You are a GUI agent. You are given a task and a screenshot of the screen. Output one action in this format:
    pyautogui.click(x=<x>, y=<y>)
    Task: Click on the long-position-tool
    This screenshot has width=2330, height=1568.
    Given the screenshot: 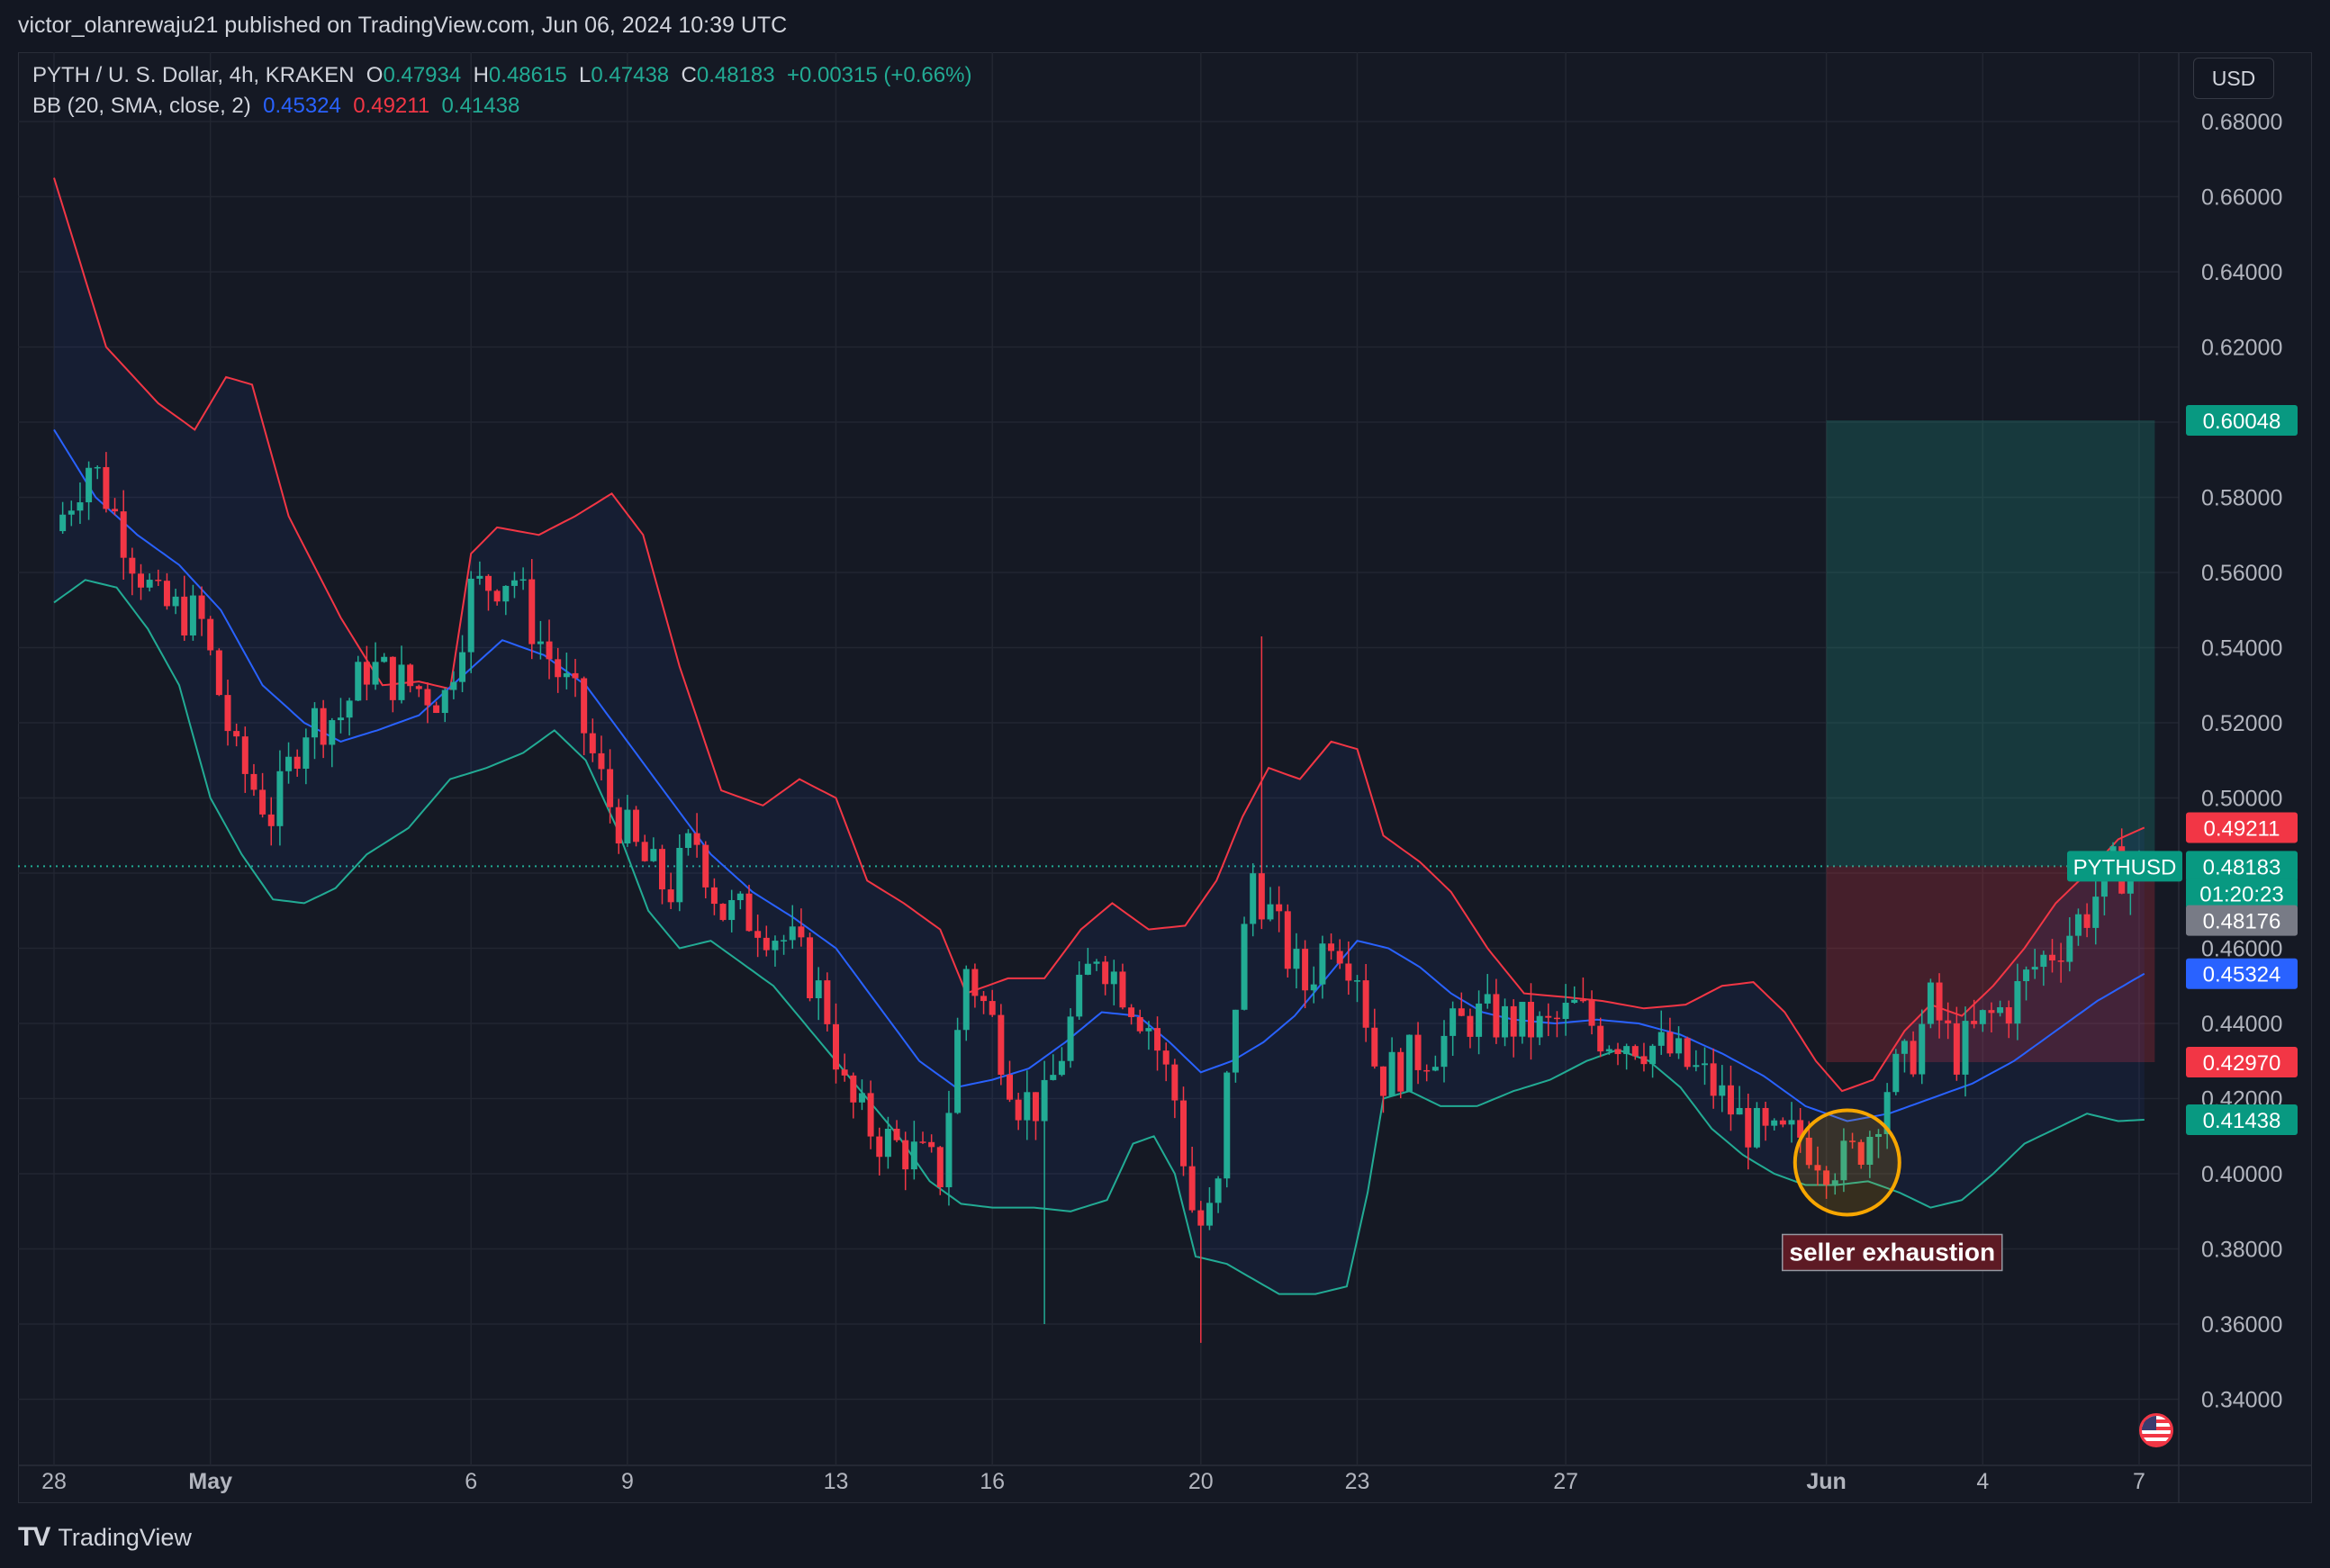 What is the action you would take?
    pyautogui.click(x=1990, y=741)
    